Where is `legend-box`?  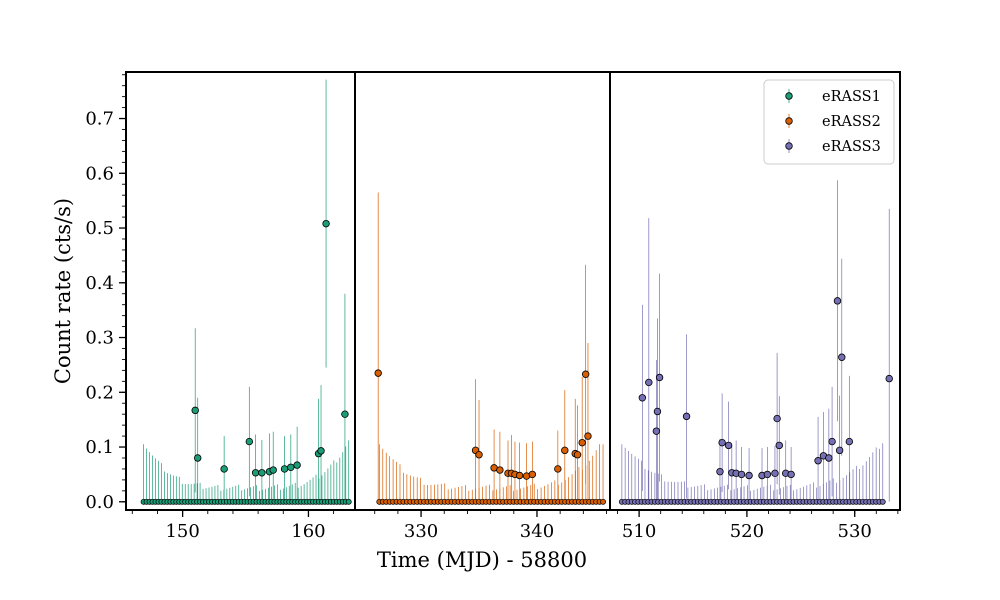
legend-box is located at coordinates (829, 122).